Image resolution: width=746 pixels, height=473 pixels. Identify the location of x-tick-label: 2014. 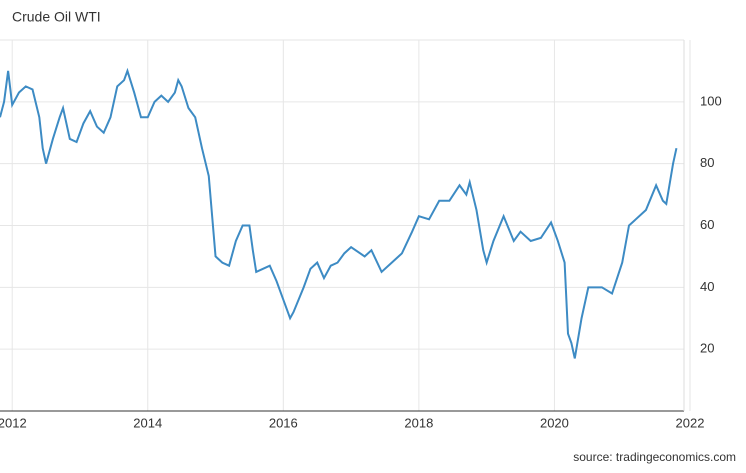
(147, 422).